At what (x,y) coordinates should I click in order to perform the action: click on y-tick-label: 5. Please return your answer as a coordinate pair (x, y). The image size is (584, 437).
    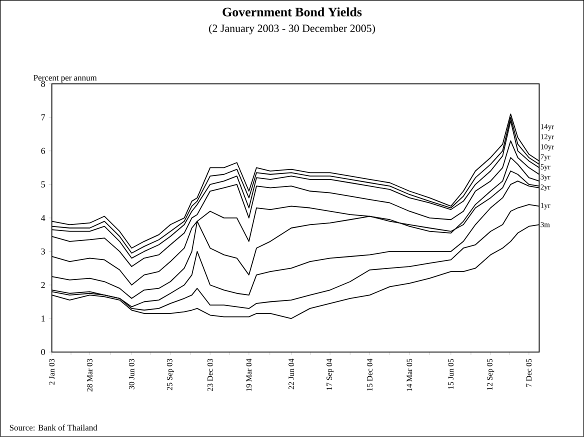
    Looking at the image, I should click on (43, 184).